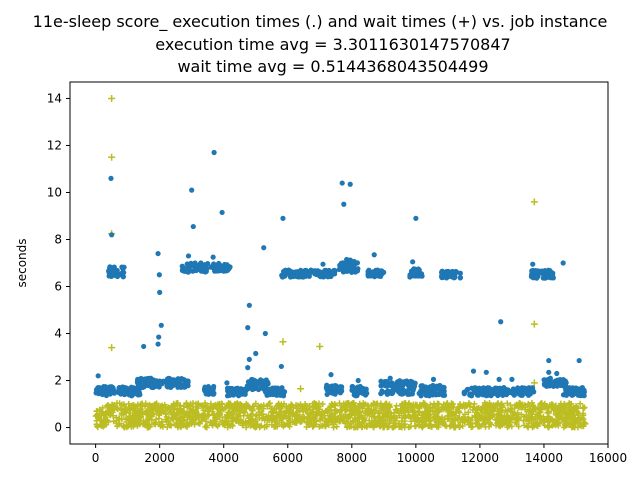  I want to click on y-tick-label: 14, so click(54, 98).